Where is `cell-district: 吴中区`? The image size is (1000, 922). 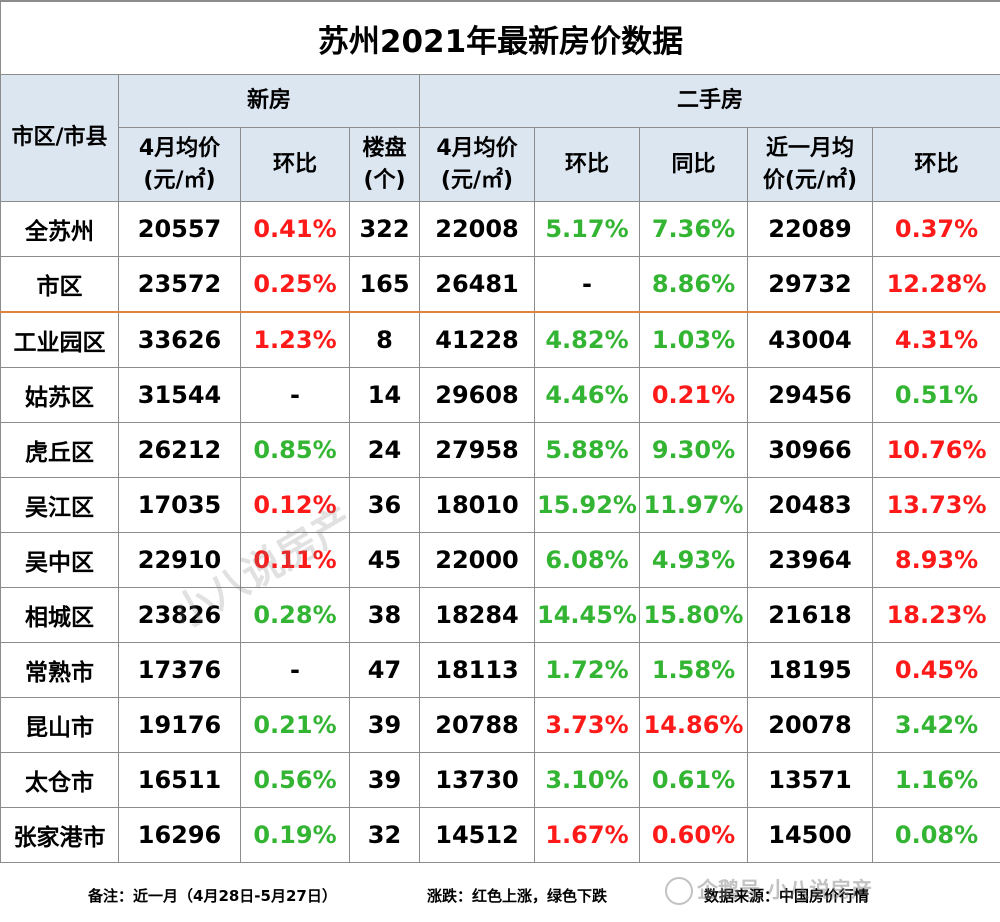
cell-district: 吴中区 is located at coordinates (59, 560).